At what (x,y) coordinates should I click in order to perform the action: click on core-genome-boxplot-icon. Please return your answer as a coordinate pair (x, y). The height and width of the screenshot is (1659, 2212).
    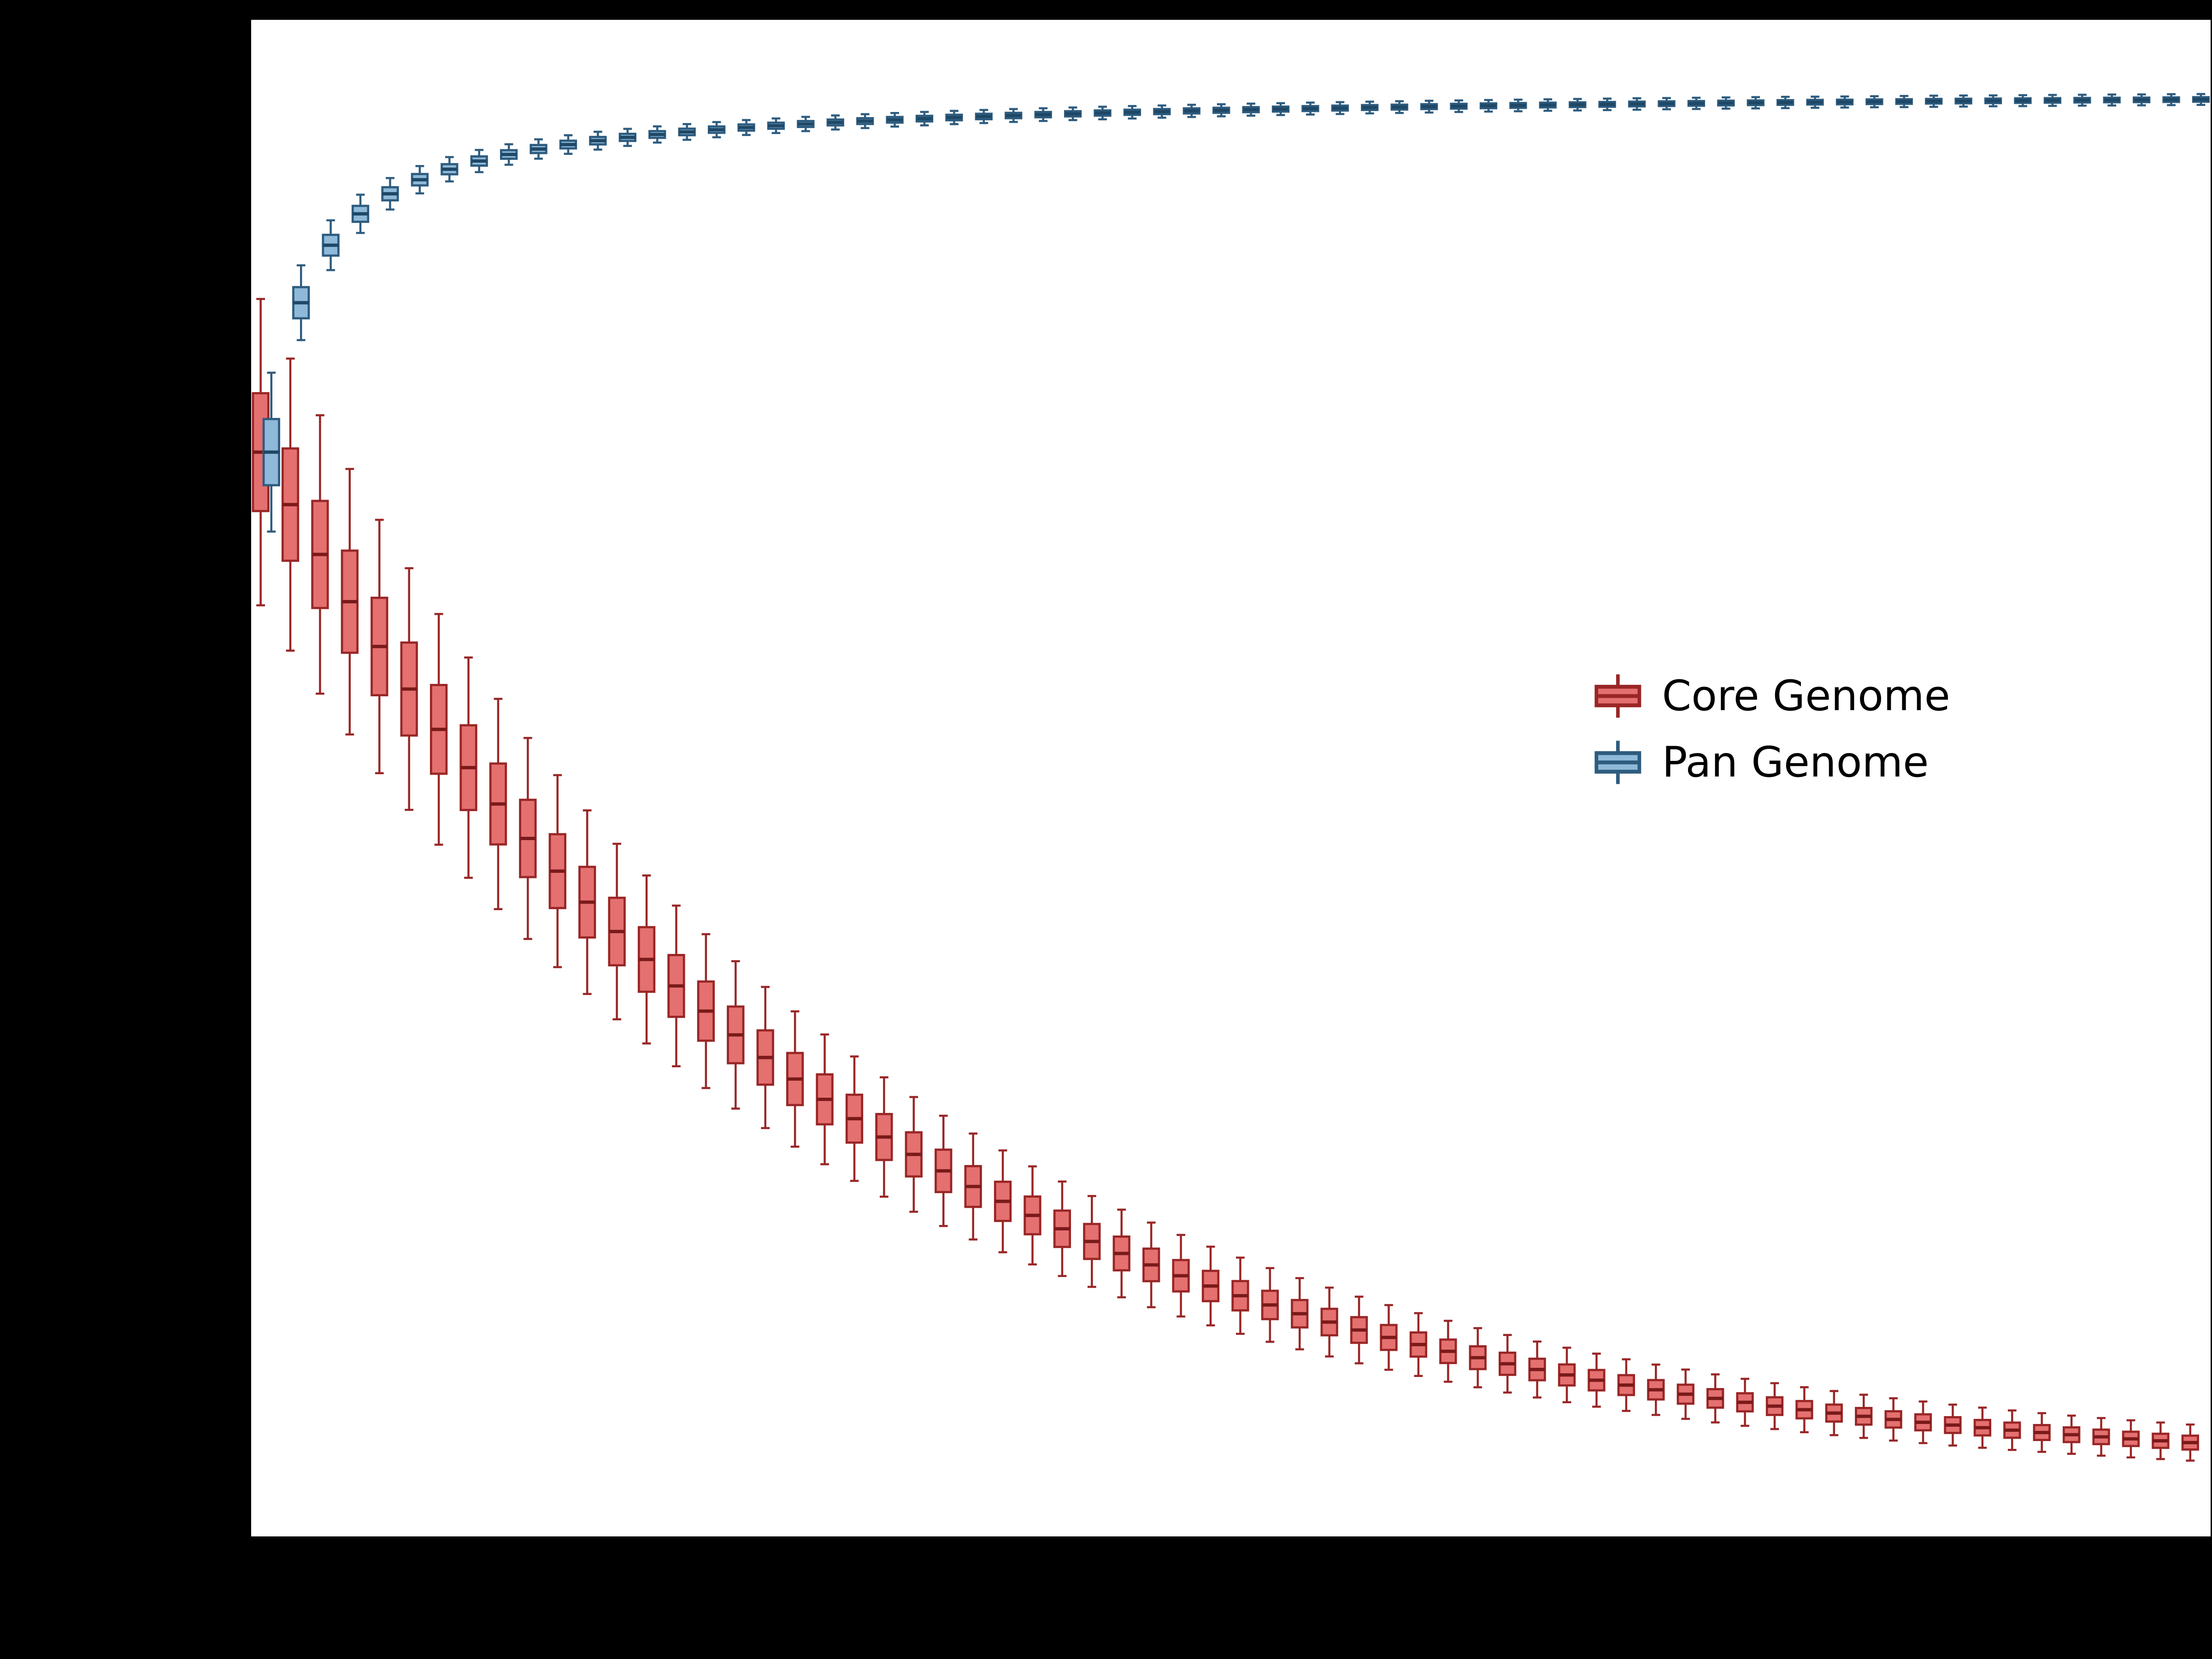
    Looking at the image, I should click on (1617, 696).